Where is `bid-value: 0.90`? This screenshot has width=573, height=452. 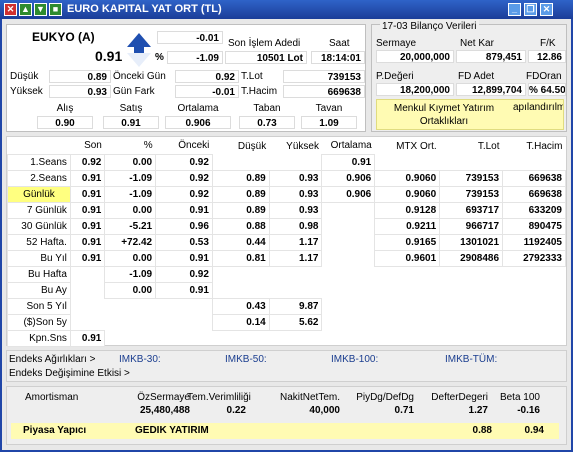
bid-value: 0.90 is located at coordinates (65, 122).